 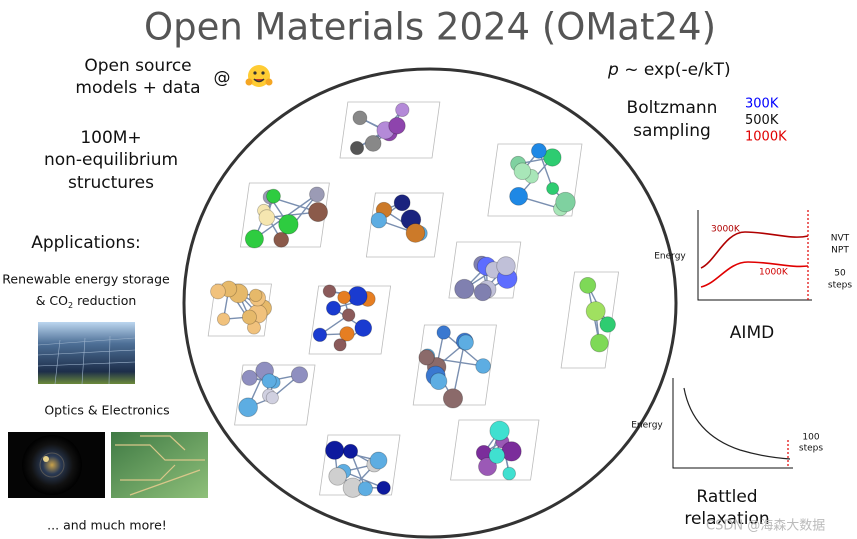 What do you see at coordinates (110, 138) in the screenshot?
I see `count-line: 100M+` at bounding box center [110, 138].